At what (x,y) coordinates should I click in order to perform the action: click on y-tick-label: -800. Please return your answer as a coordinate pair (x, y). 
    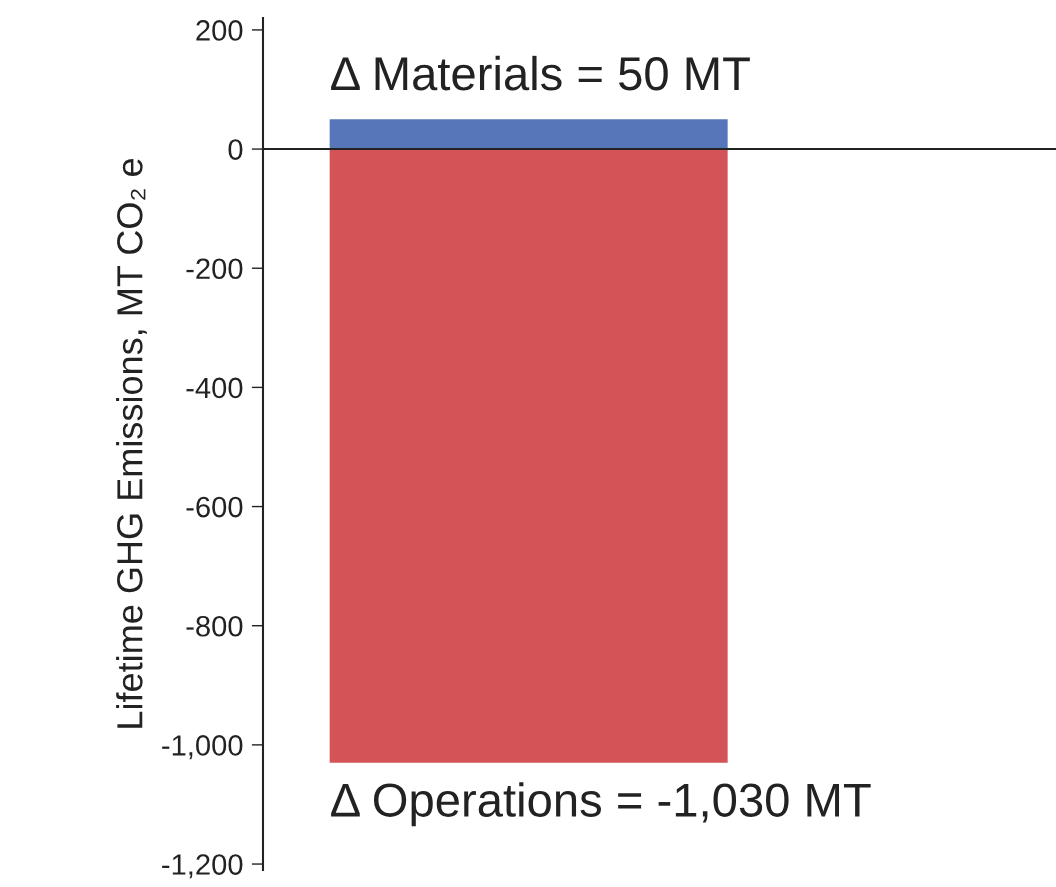
    Looking at the image, I should click on (214, 626).